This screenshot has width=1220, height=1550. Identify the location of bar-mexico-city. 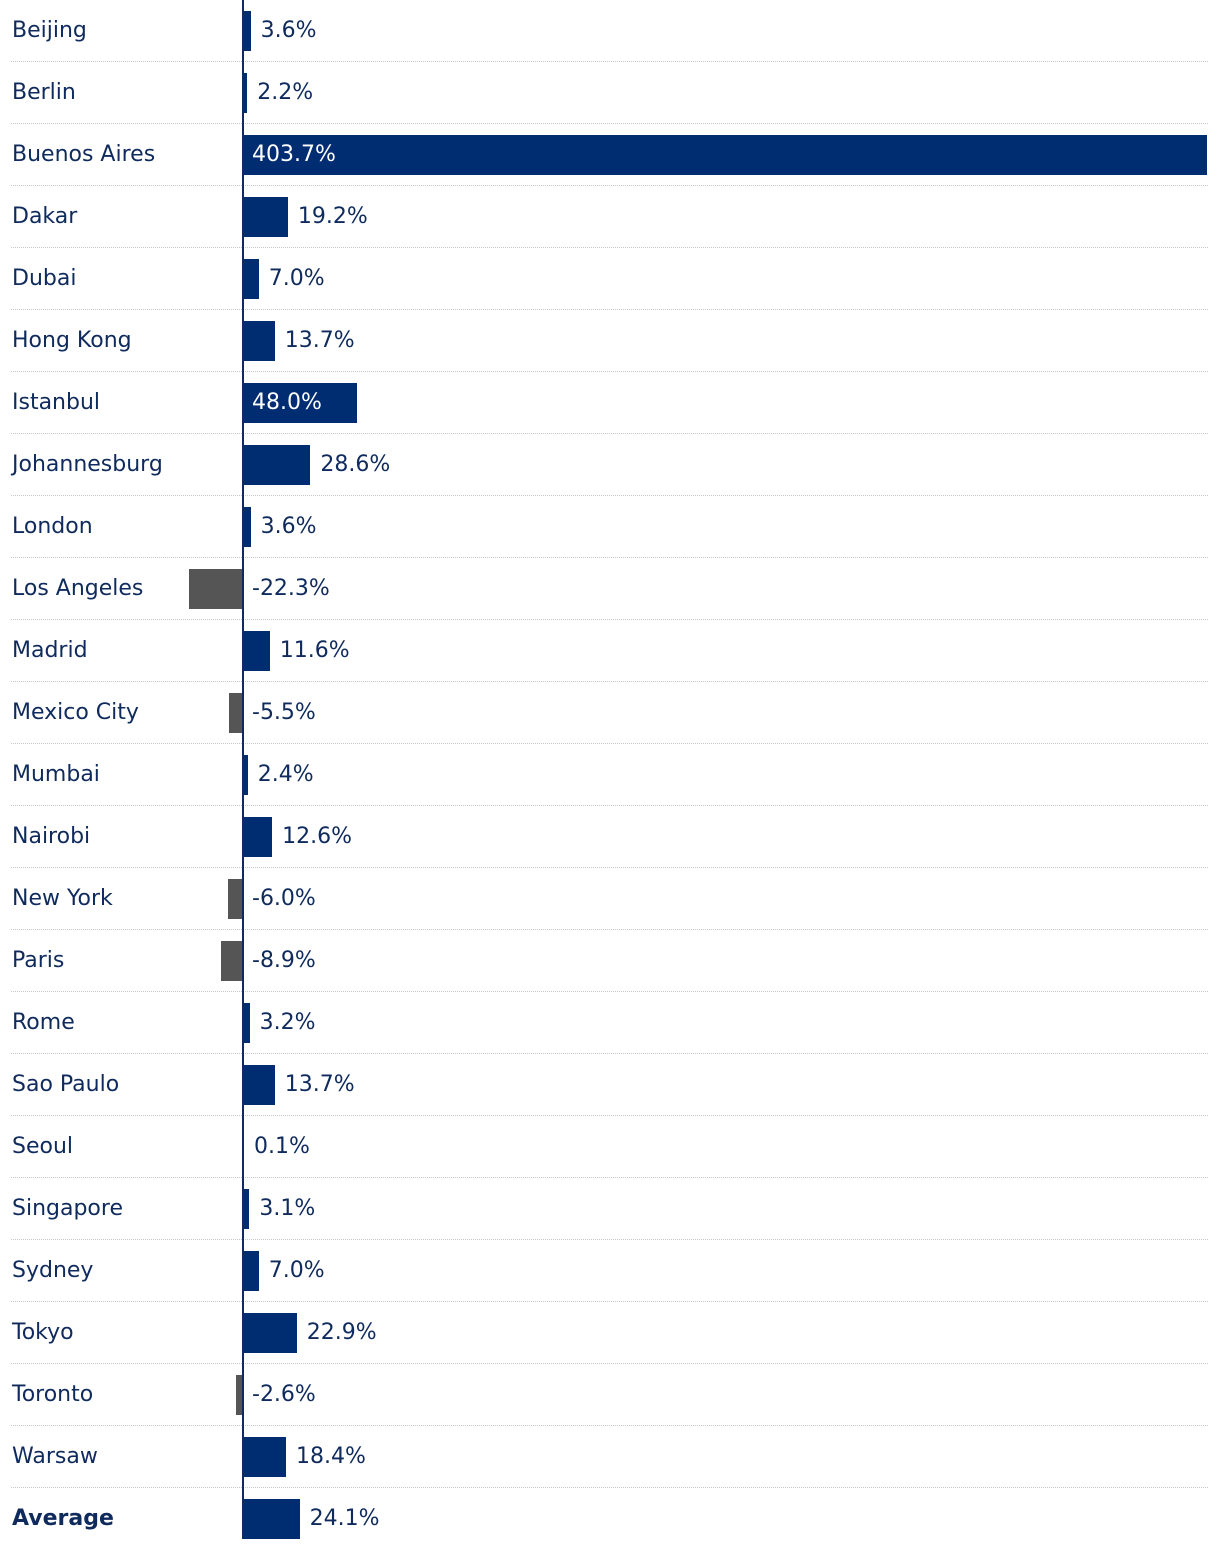
(235, 713).